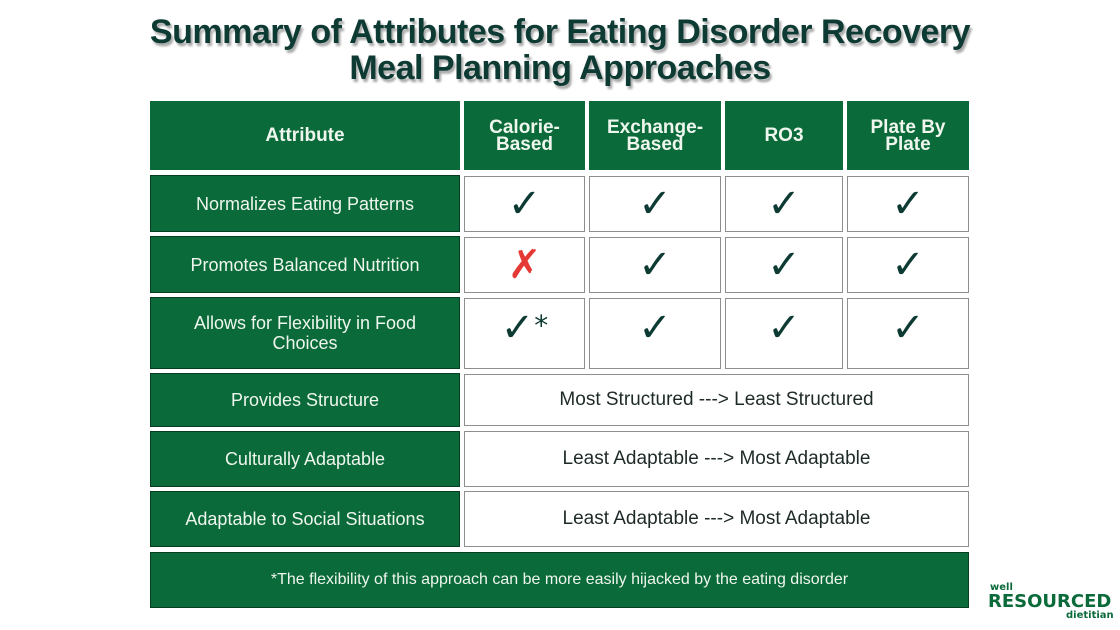 The image size is (1120, 630). I want to click on cell-ro3-normalizes: ✓, so click(784, 204).